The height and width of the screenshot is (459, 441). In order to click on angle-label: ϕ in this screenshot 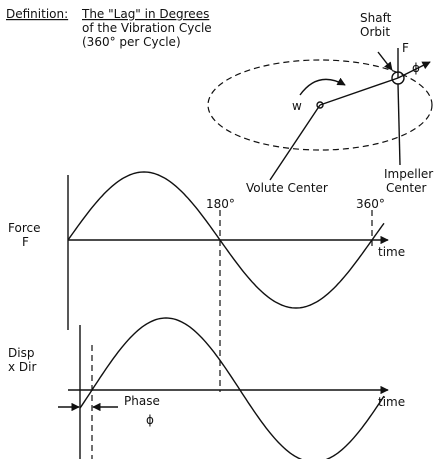, I will do `click(416, 68)`.